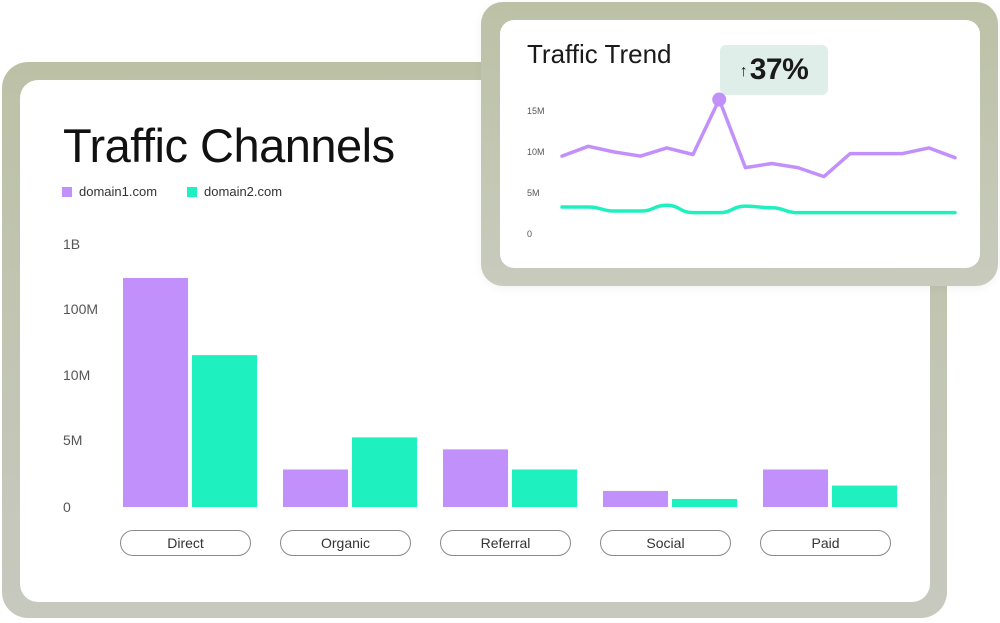  What do you see at coordinates (192, 191) in the screenshot?
I see `legend-swatch-domain2` at bounding box center [192, 191].